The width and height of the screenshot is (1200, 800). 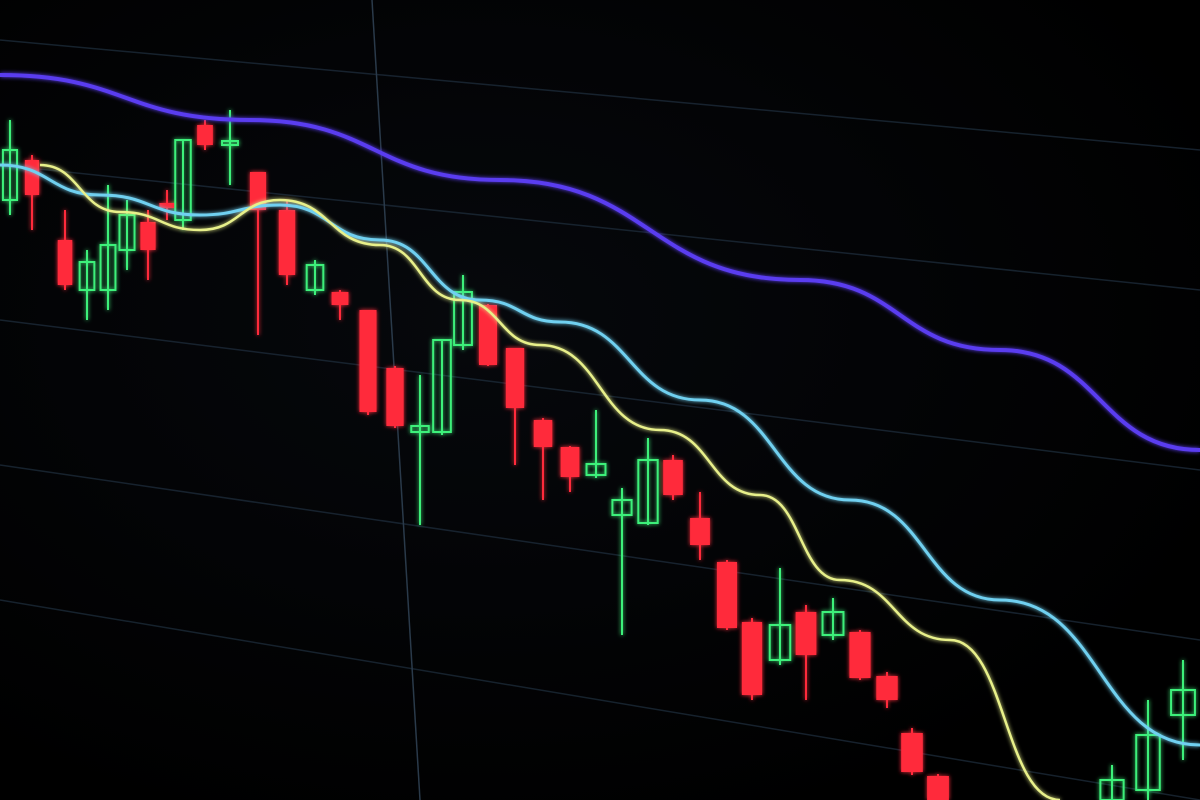 I want to click on grid-line, so click(x=600, y=95).